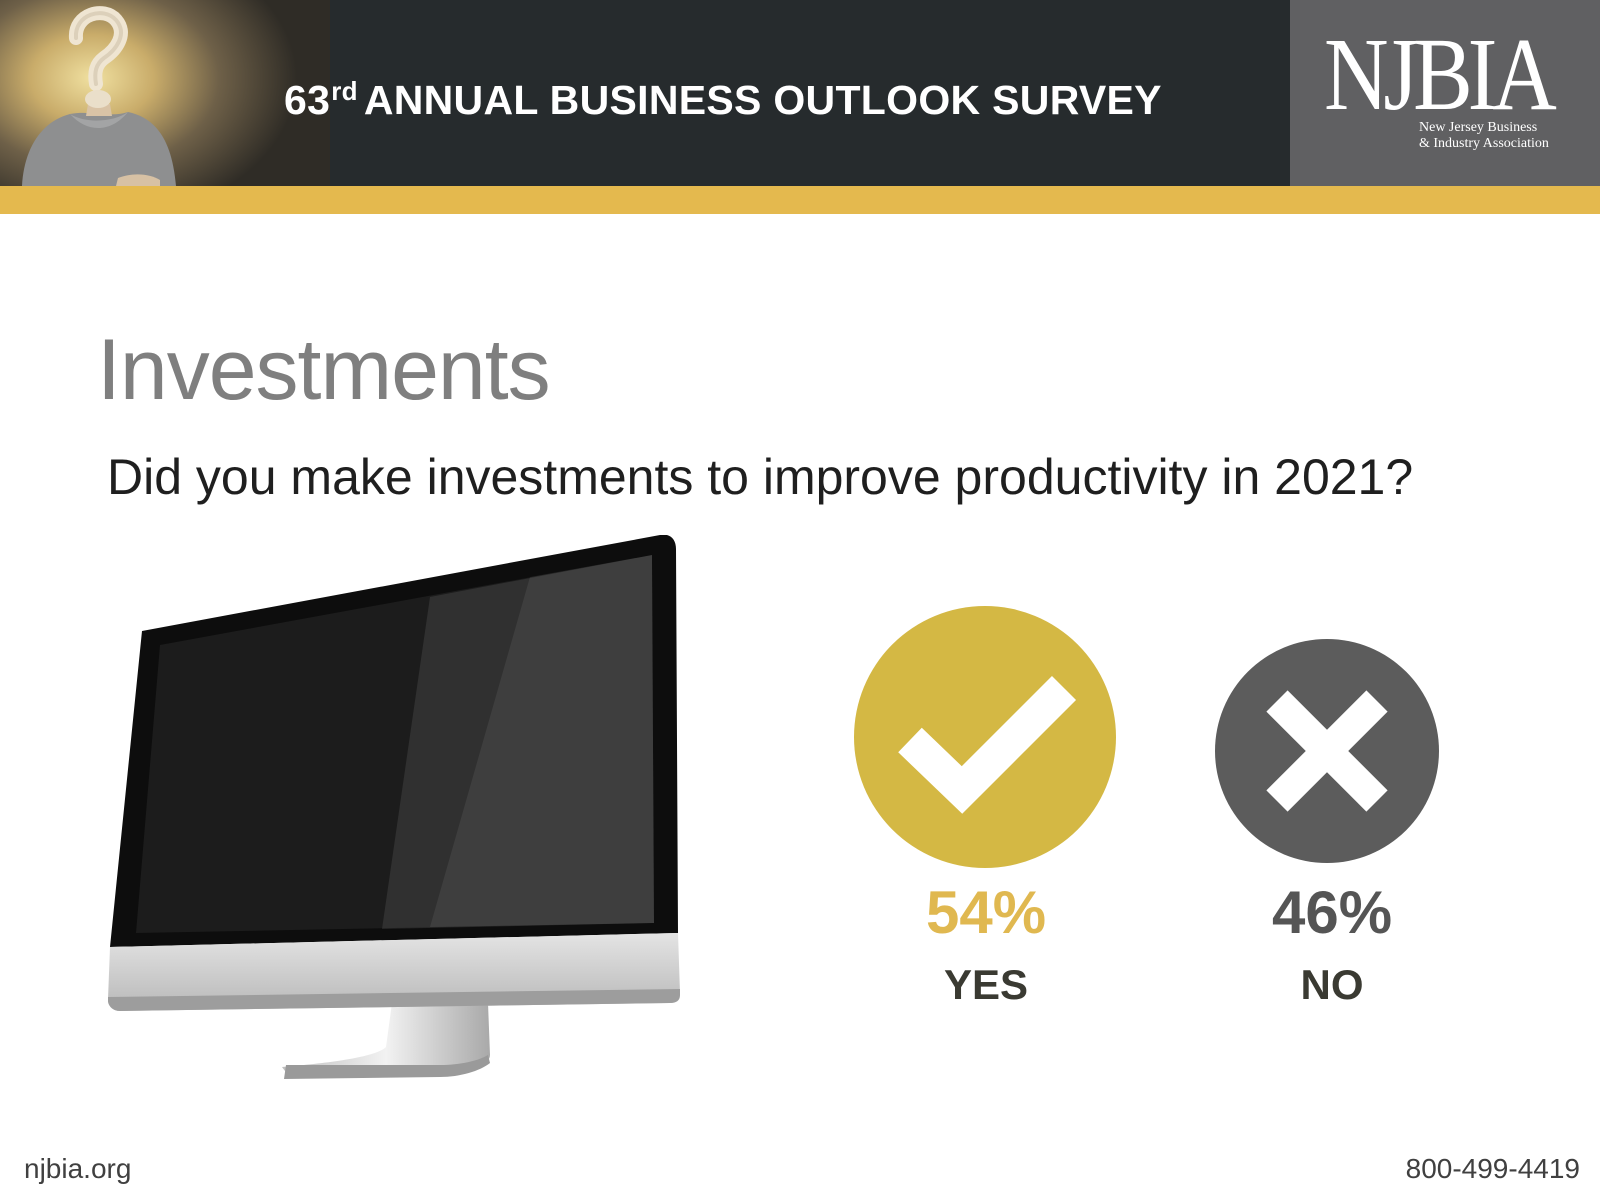 This screenshot has width=1600, height=1200. Describe the element at coordinates (98, 57) in the screenshot. I see `question-mark-icon` at that location.